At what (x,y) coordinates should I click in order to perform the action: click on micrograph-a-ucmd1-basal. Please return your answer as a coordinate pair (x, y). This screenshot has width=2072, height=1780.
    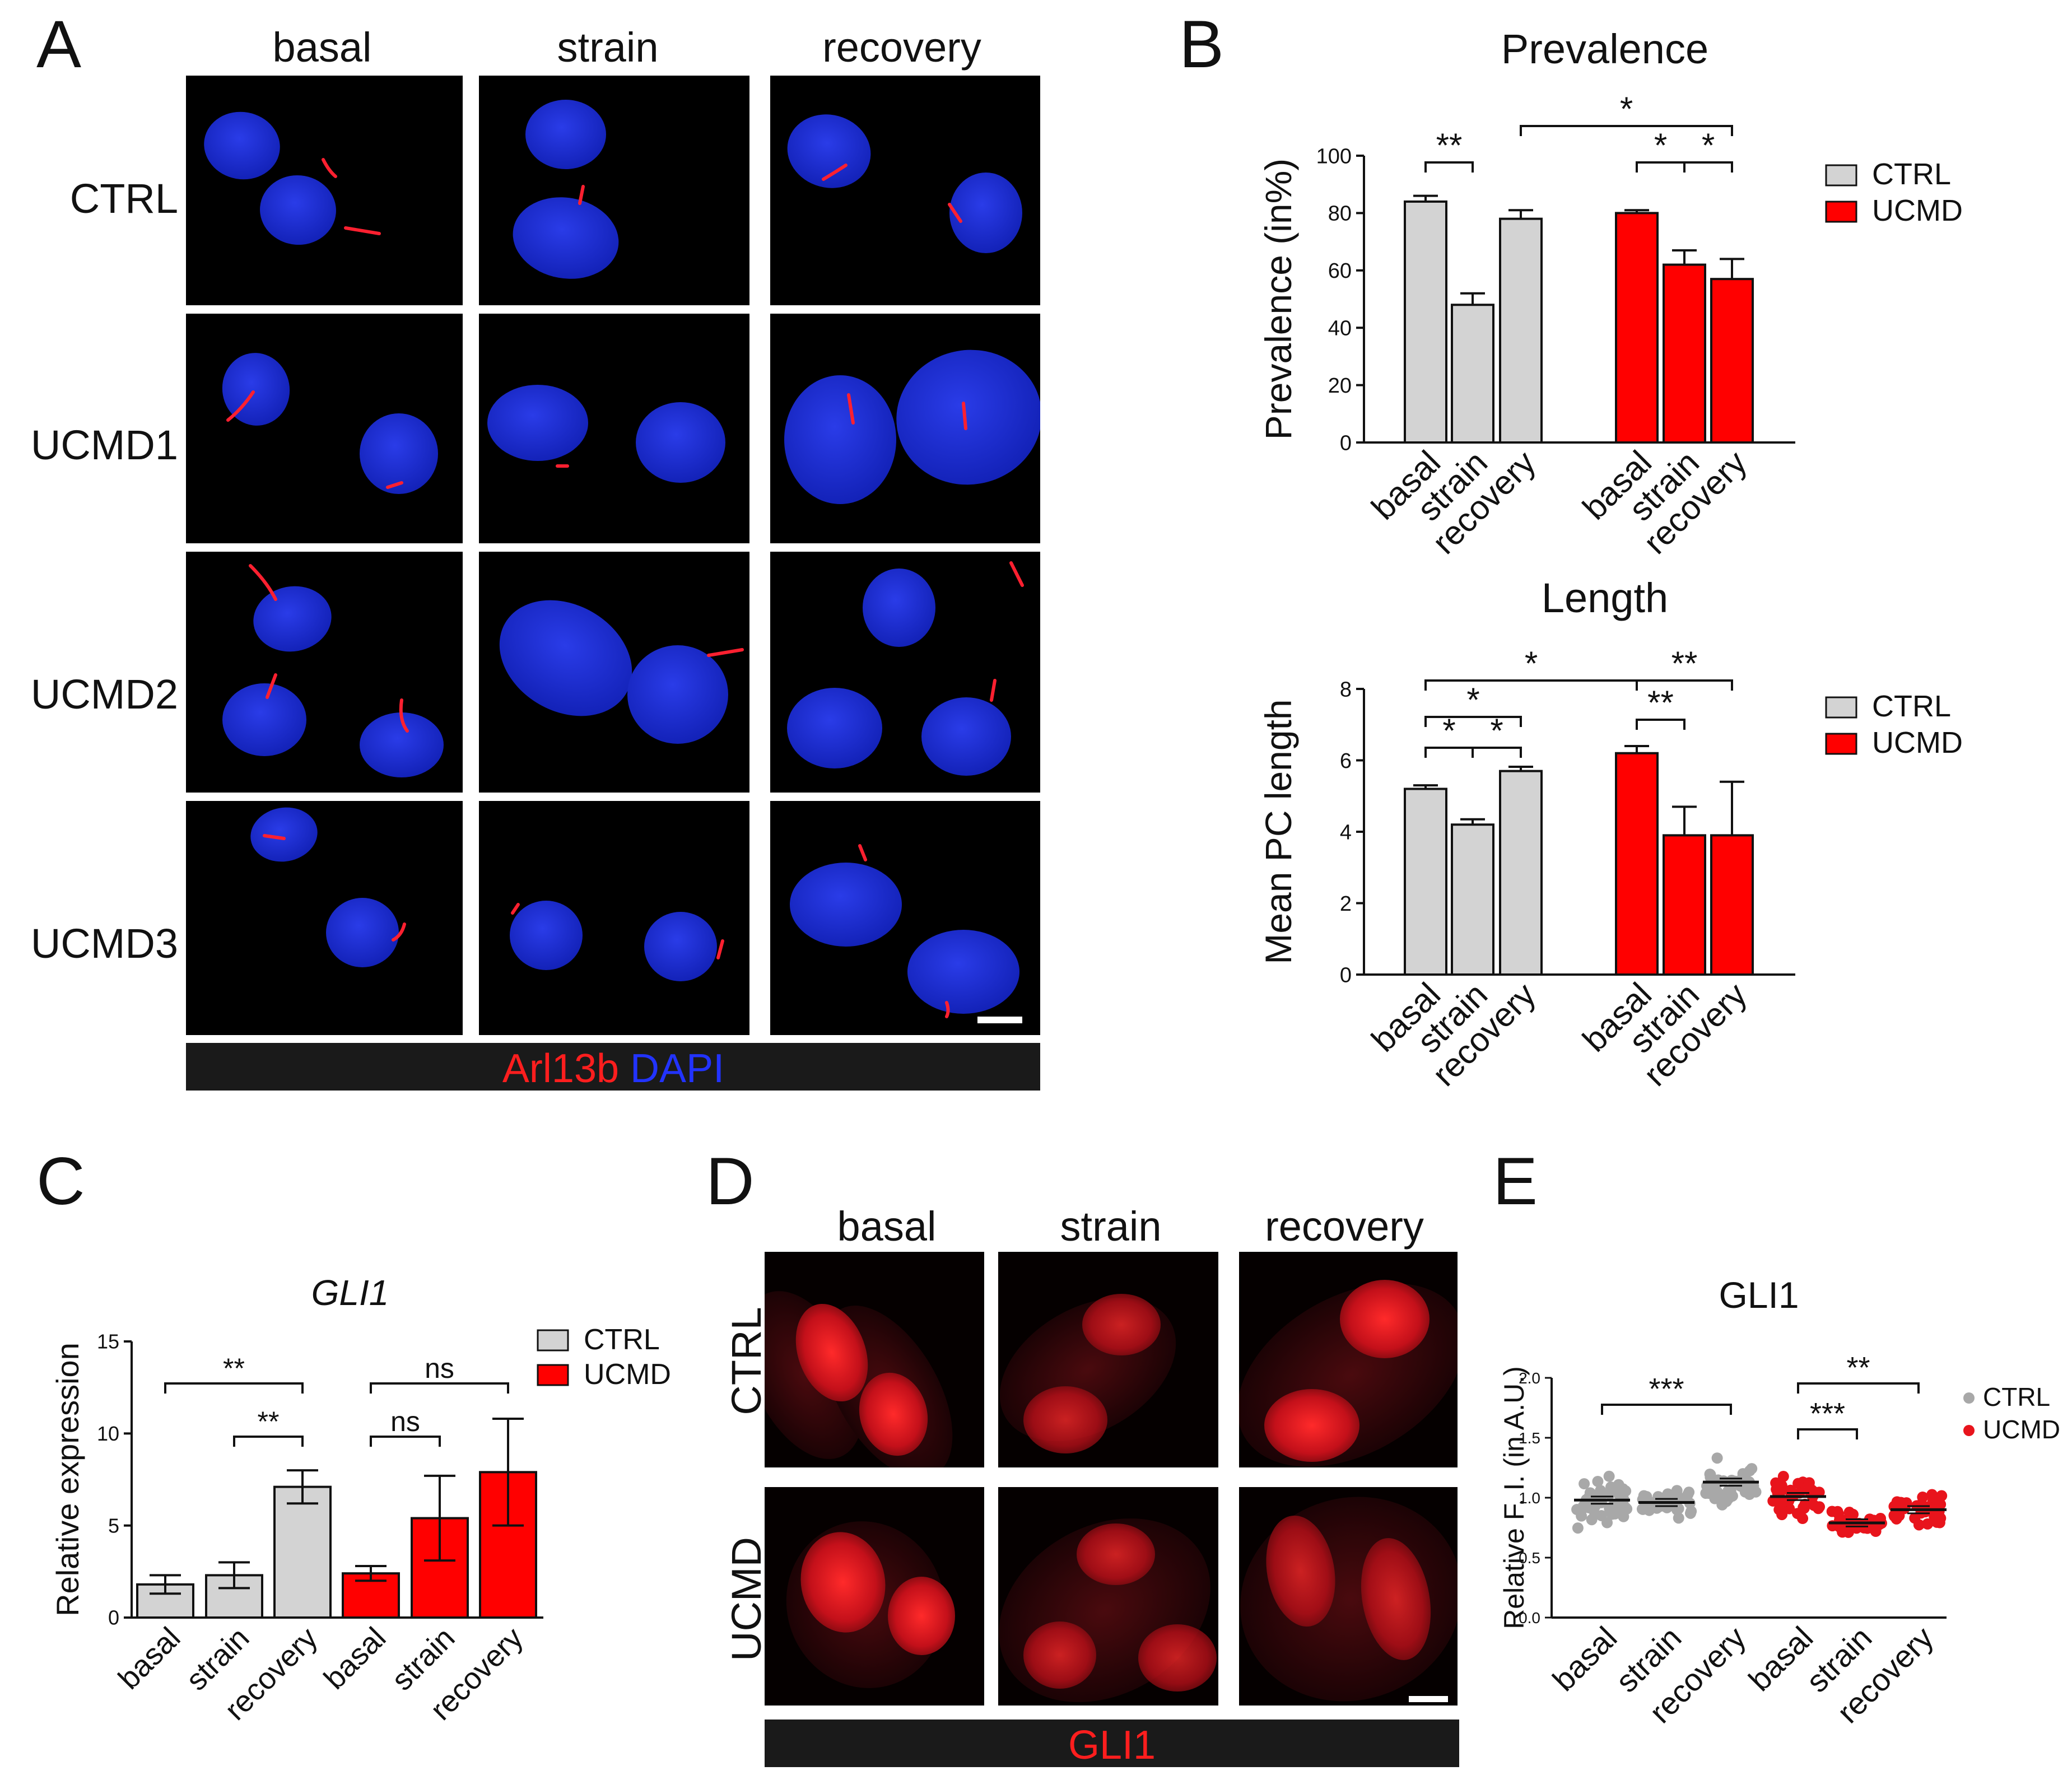
    Looking at the image, I should click on (324, 428).